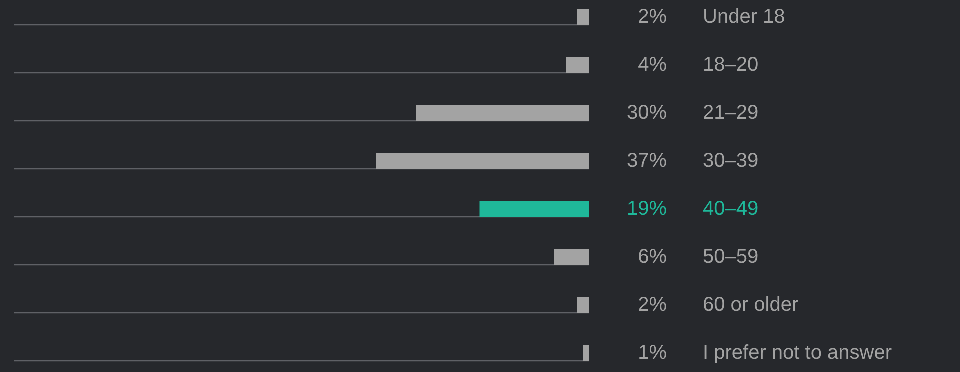 The height and width of the screenshot is (372, 960). Describe the element at coordinates (653, 353) in the screenshot. I see `data-label: 1%` at that location.